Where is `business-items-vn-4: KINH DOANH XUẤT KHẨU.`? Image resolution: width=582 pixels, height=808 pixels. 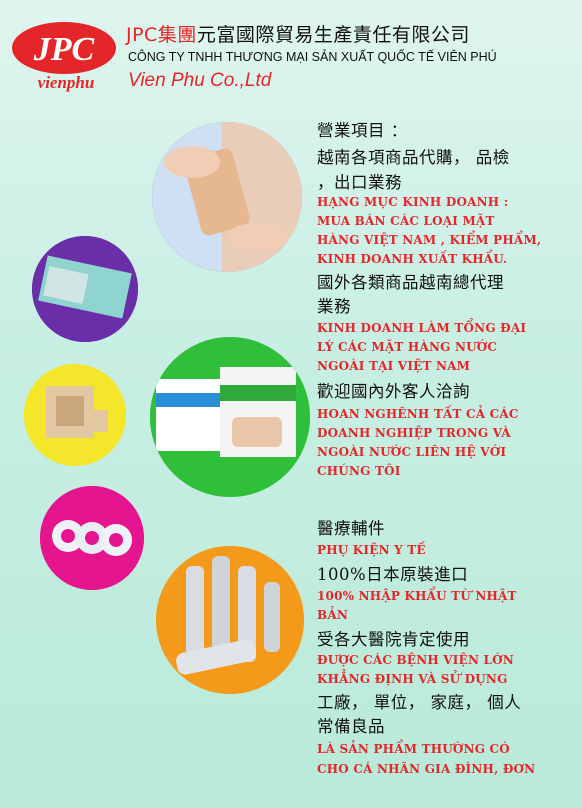
business-items-vn-4: KINH DOANH XUẤT KHẨU. is located at coordinates (412, 259).